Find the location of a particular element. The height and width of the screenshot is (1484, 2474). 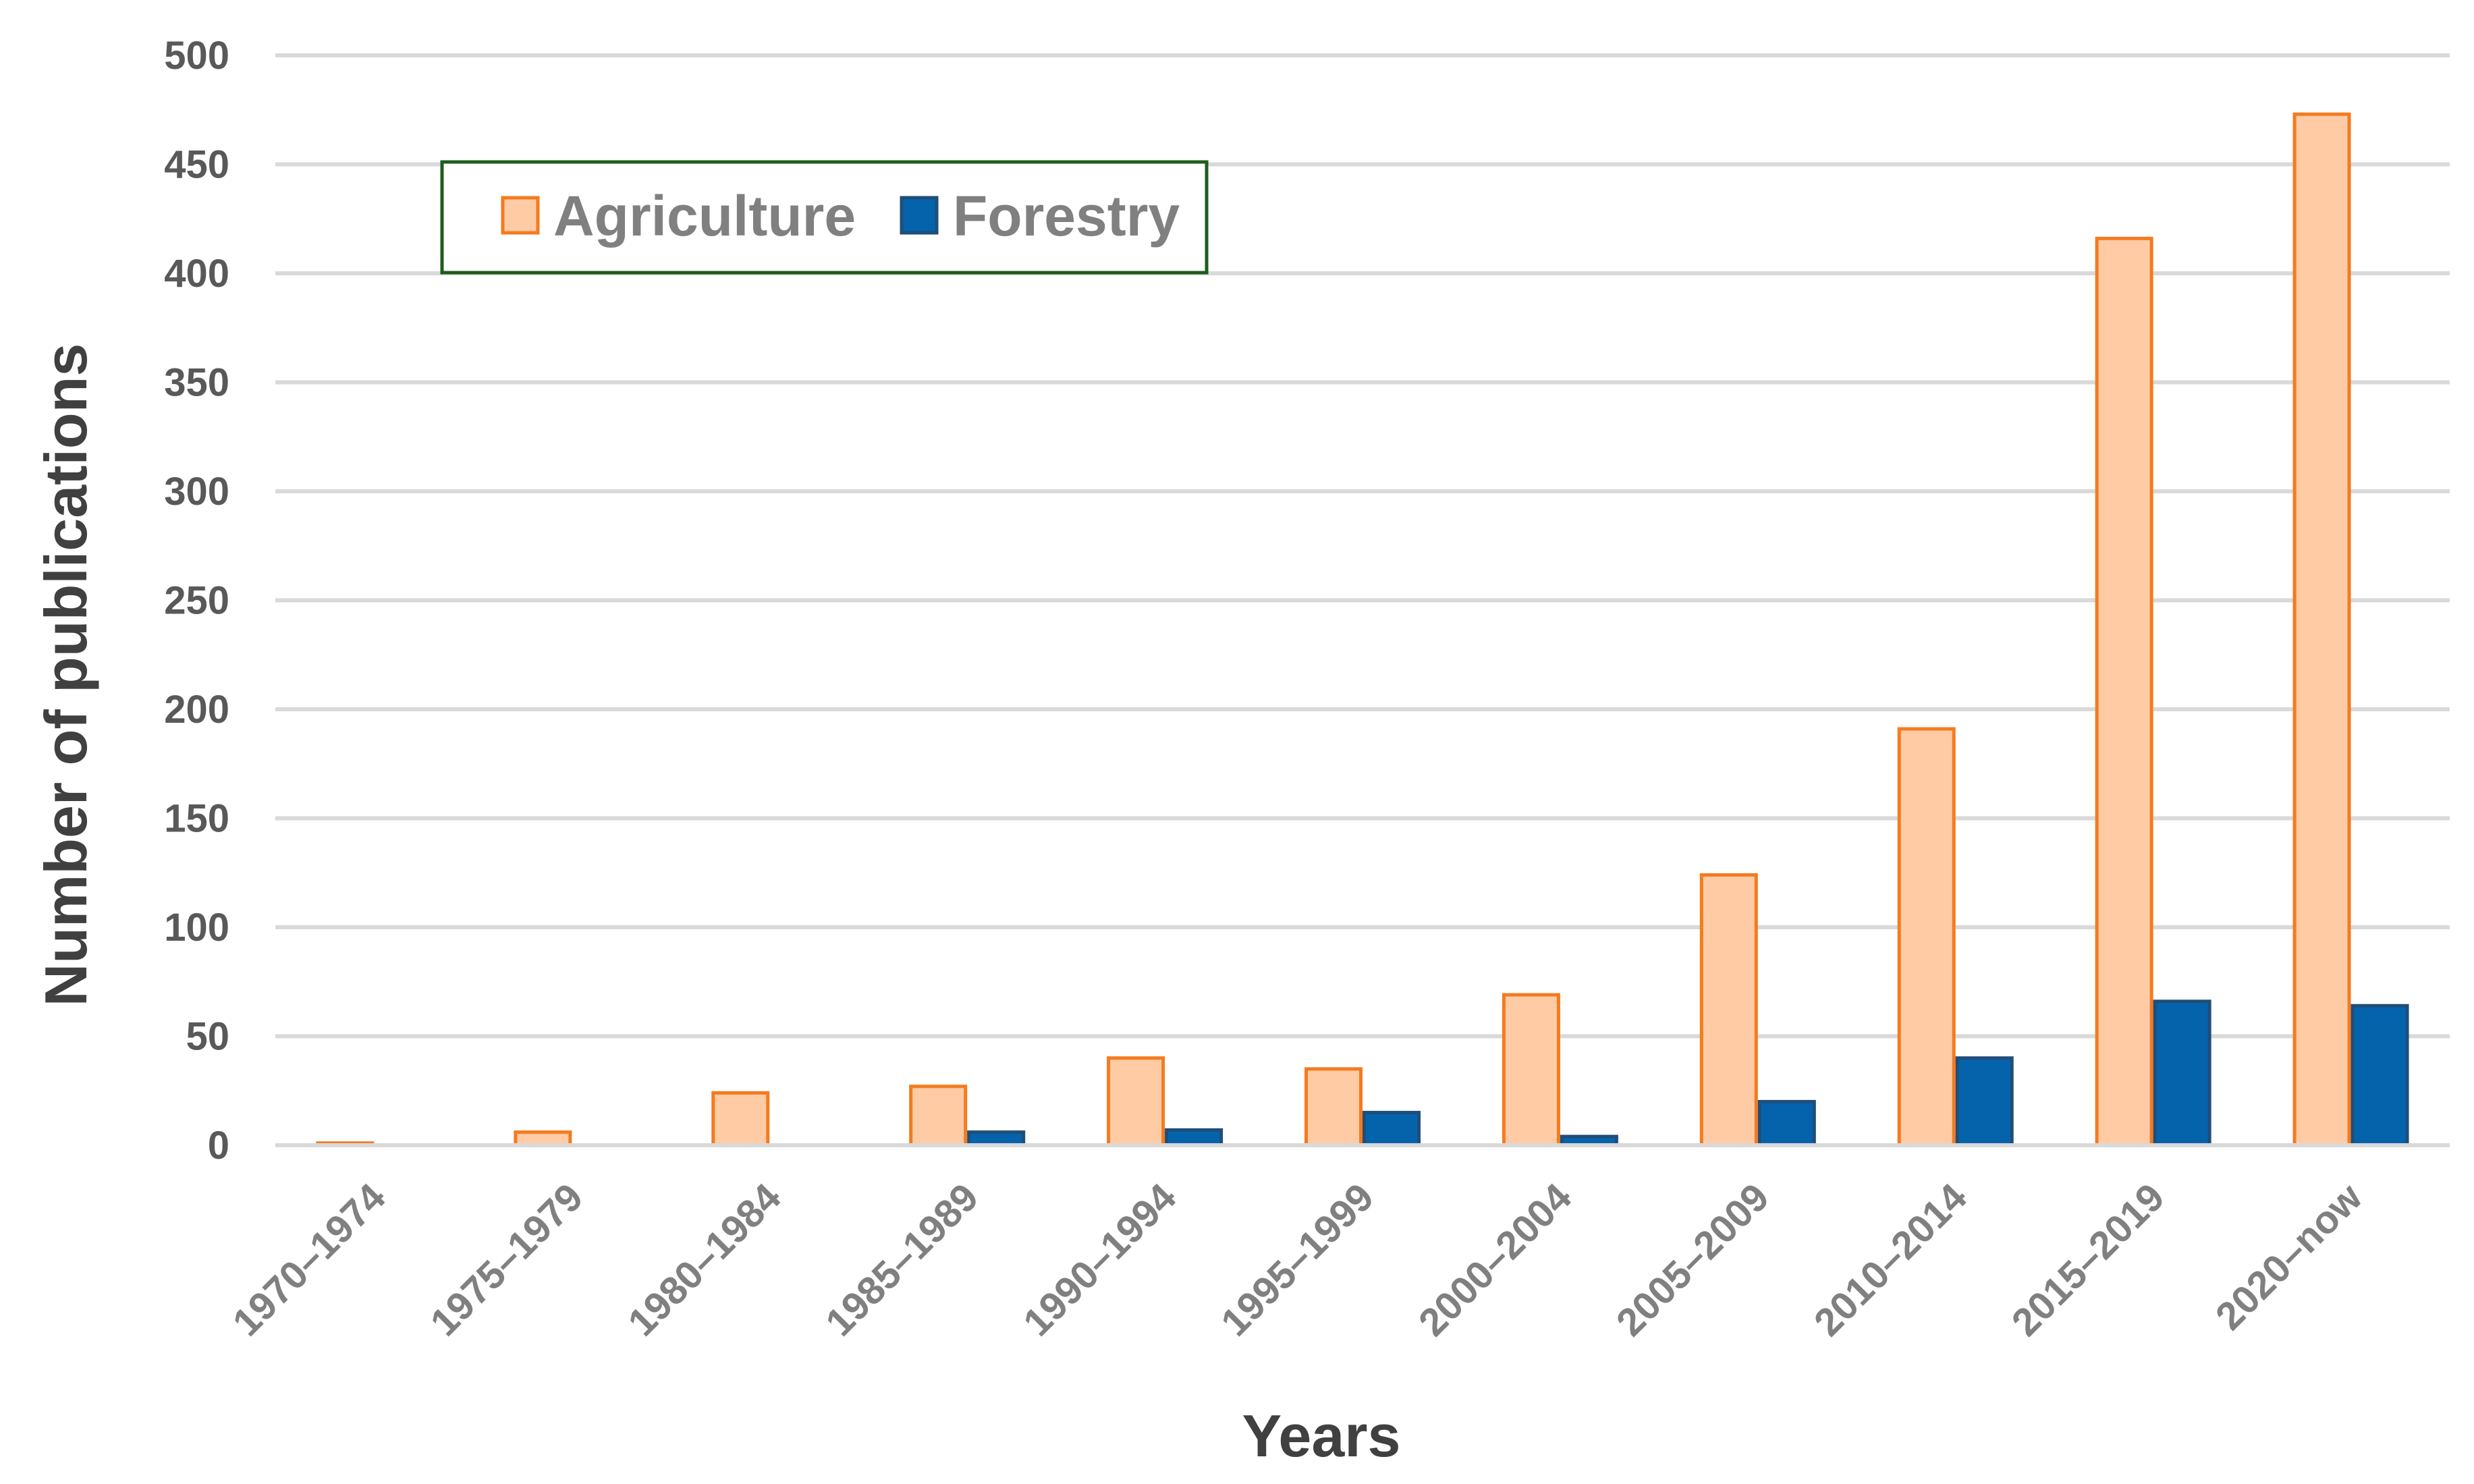

y-tick-label: 50 is located at coordinates (207, 1037).